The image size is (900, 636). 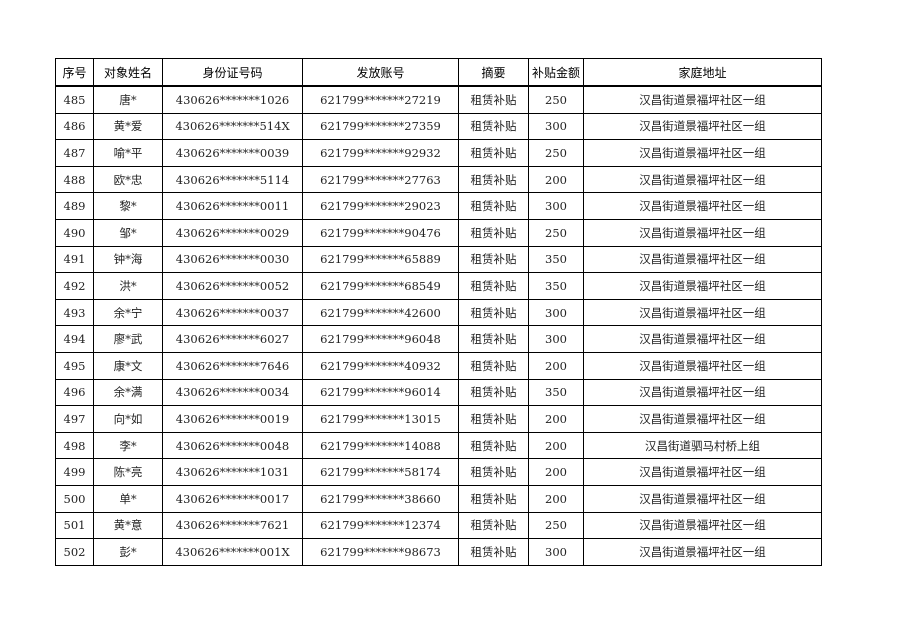 What do you see at coordinates (232, 153) in the screenshot?
I see `cell-id-number: 430626*******0039` at bounding box center [232, 153].